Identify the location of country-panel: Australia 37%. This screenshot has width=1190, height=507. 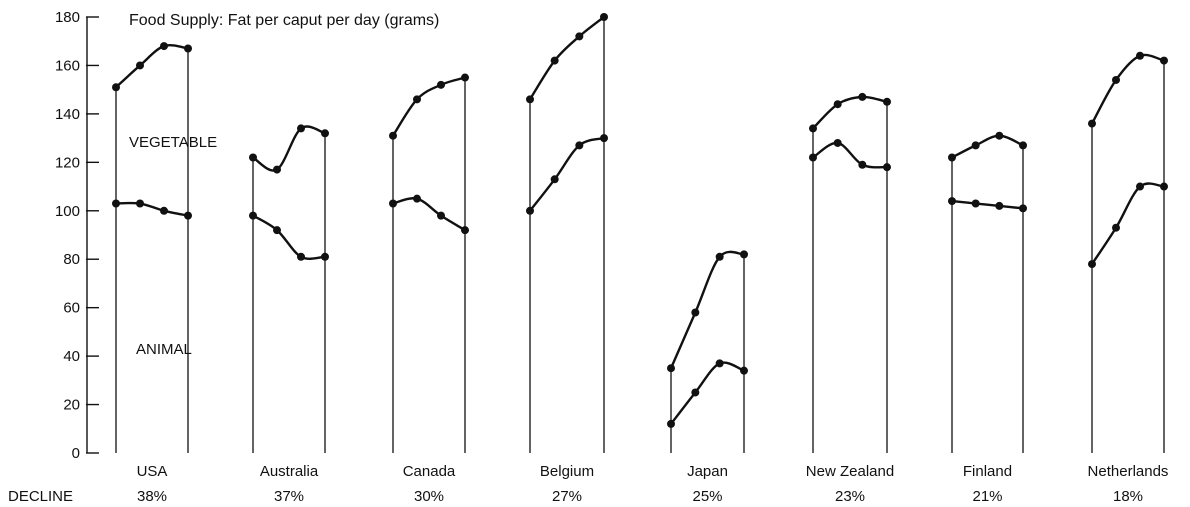
(289, 314).